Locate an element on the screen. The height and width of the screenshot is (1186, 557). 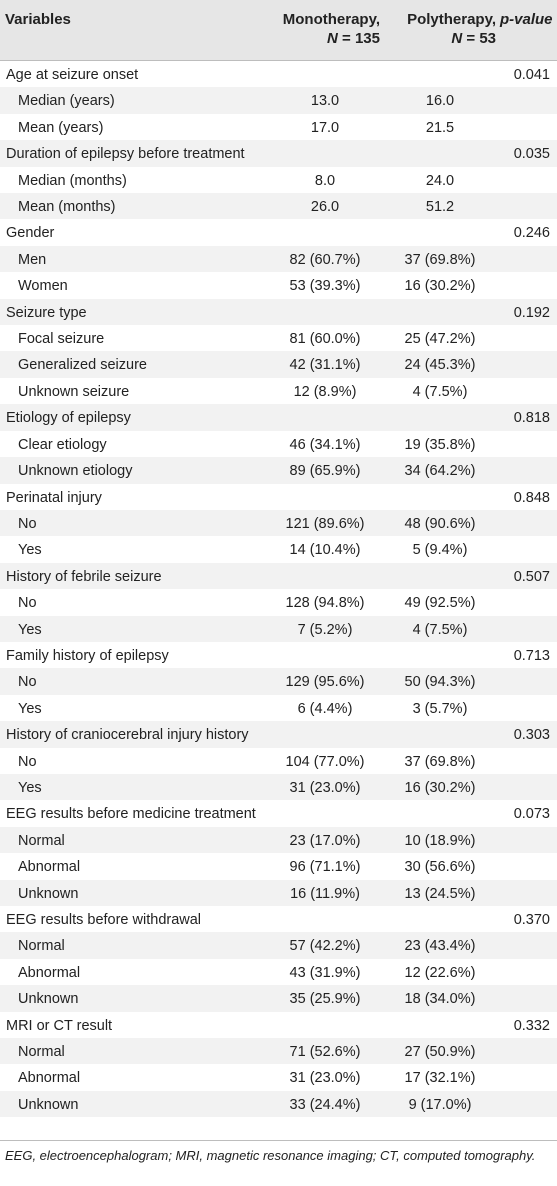
p-value-cell: 0.713 is located at coordinates (531, 655).